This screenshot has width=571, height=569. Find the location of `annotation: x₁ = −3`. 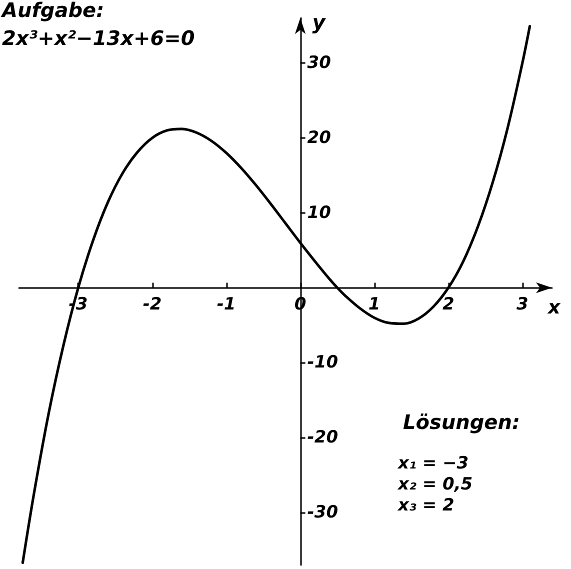

annotation: x₁ = −3 is located at coordinates (433, 464).